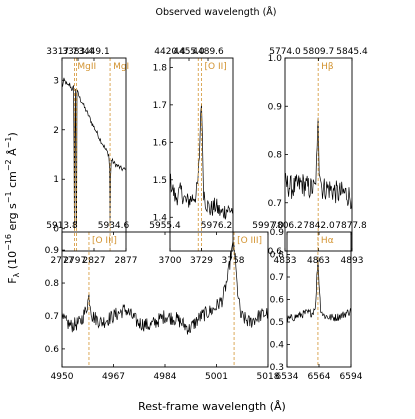 The image size is (415, 419). I want to click on y-tick-label: 0.4, so click(277, 346).